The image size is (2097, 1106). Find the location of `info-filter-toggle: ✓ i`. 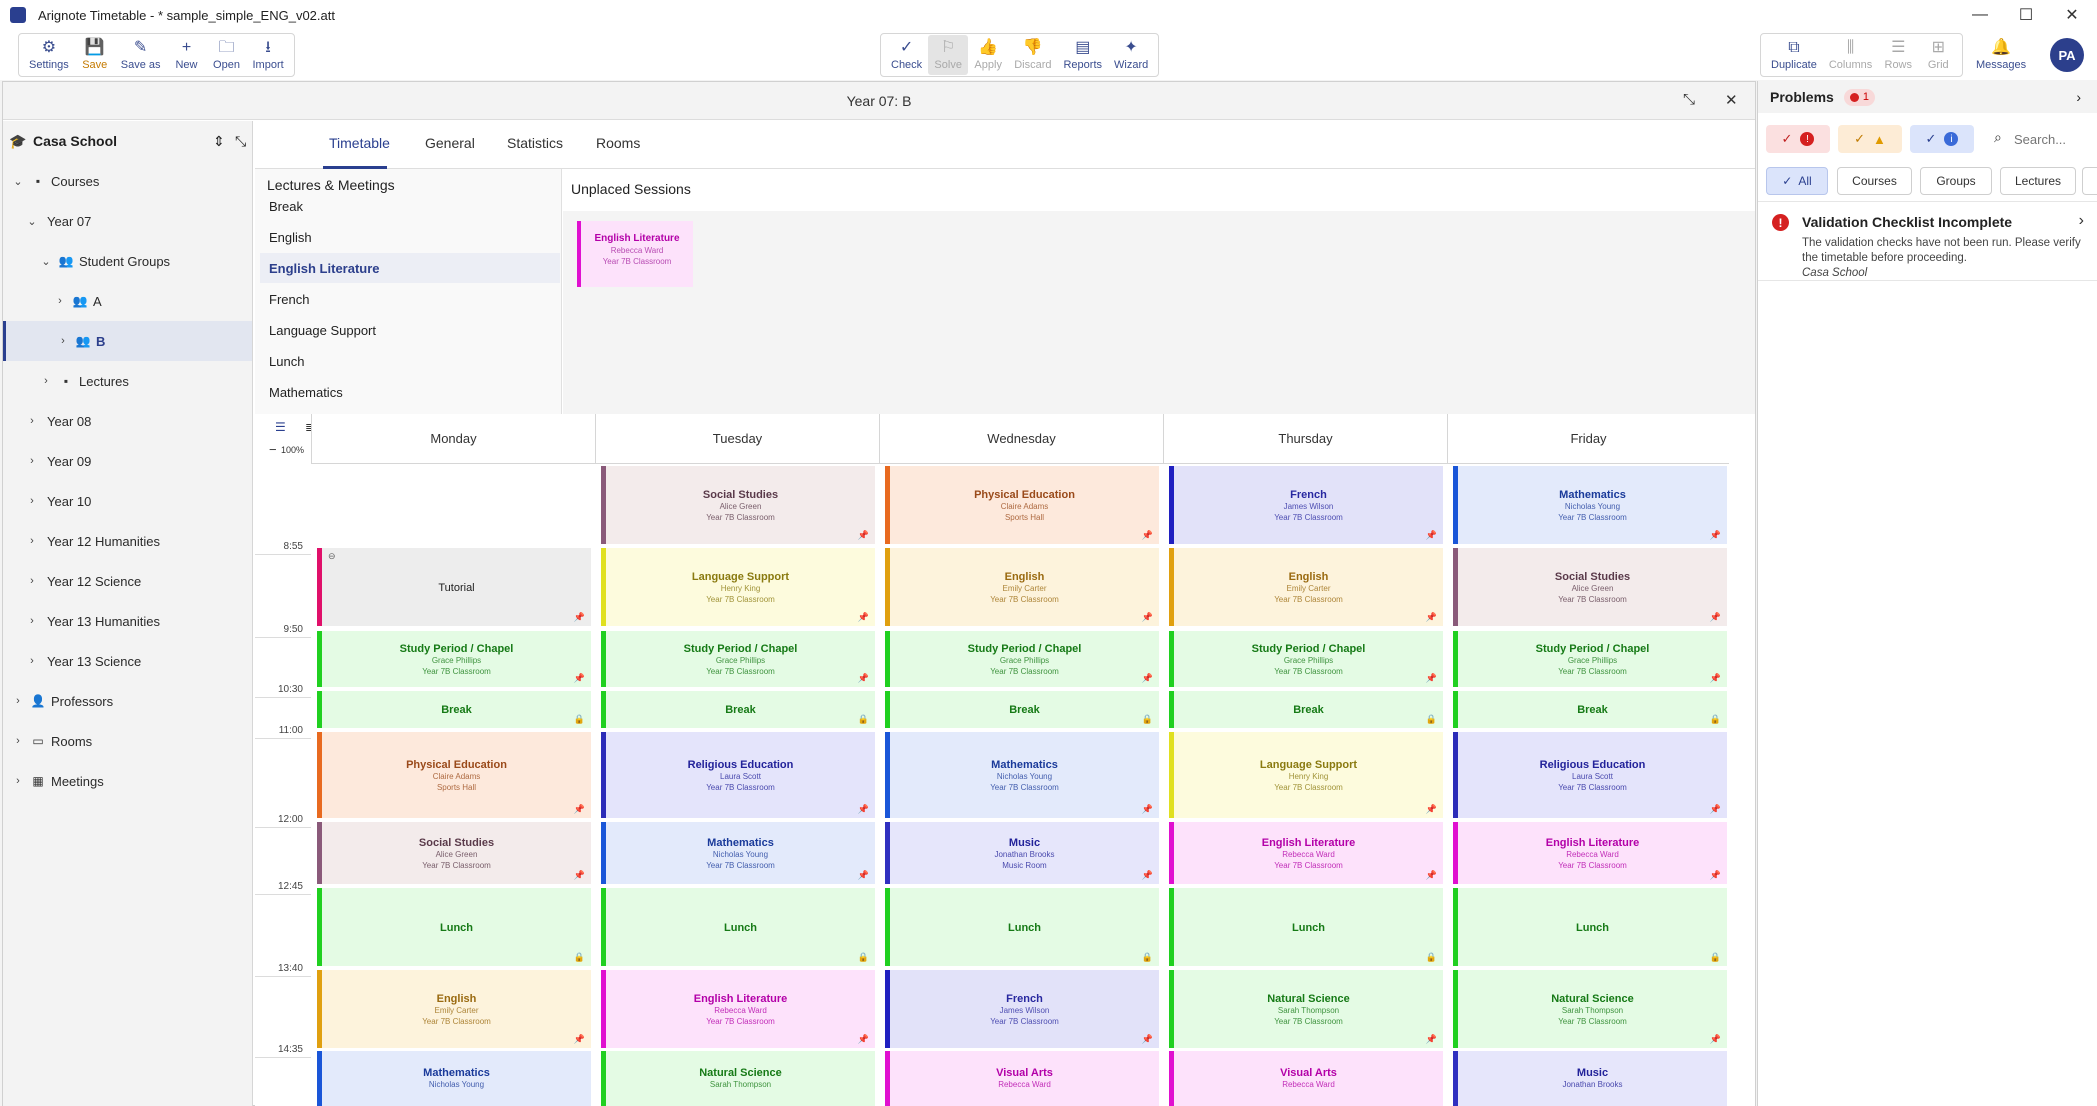

info-filter-toggle: ✓ i is located at coordinates (1942, 139).